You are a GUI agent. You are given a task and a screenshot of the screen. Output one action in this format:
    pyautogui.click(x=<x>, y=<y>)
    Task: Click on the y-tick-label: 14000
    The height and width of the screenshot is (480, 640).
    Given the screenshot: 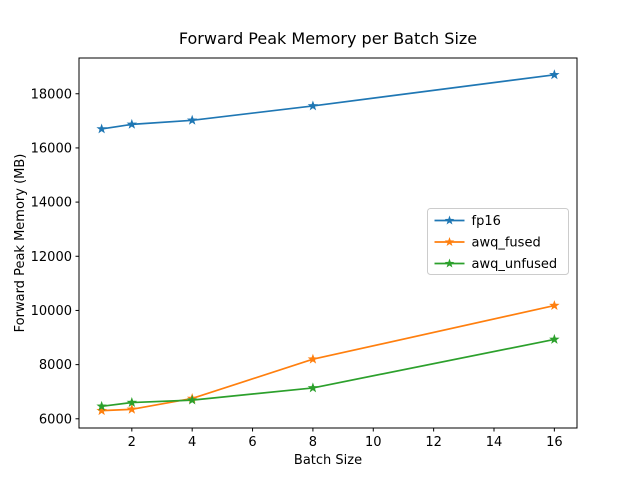 What is the action you would take?
    pyautogui.click(x=51, y=203)
    